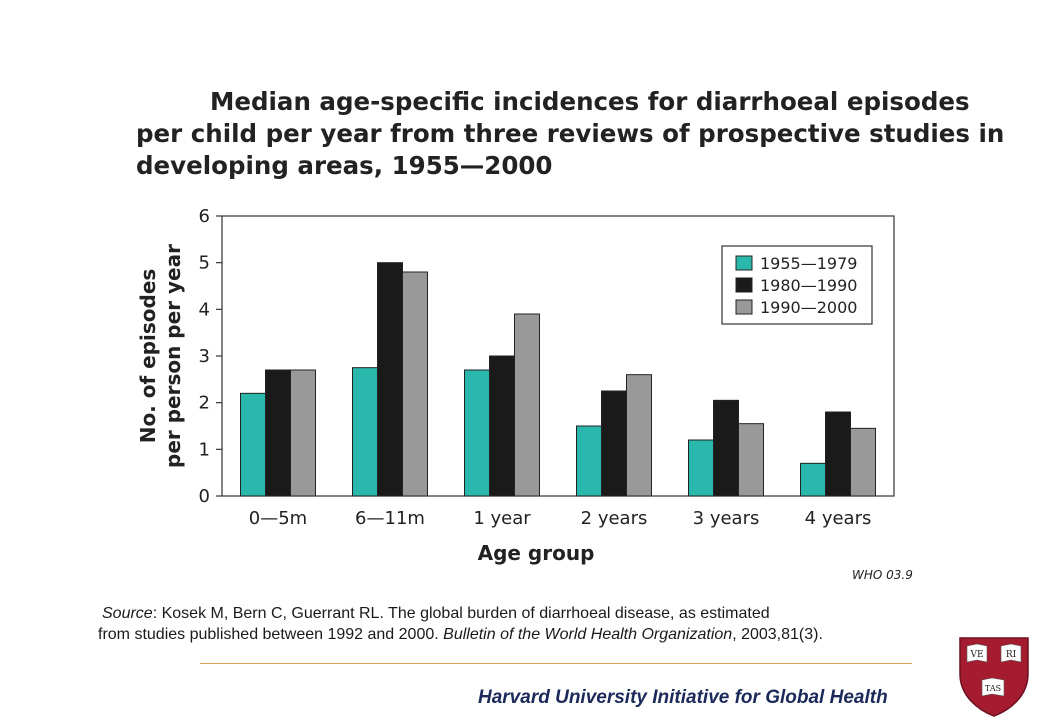 Image resolution: width=1040 pixels, height=720 pixels. I want to click on harvard-shield-logo: VE RI TAS, so click(994, 677).